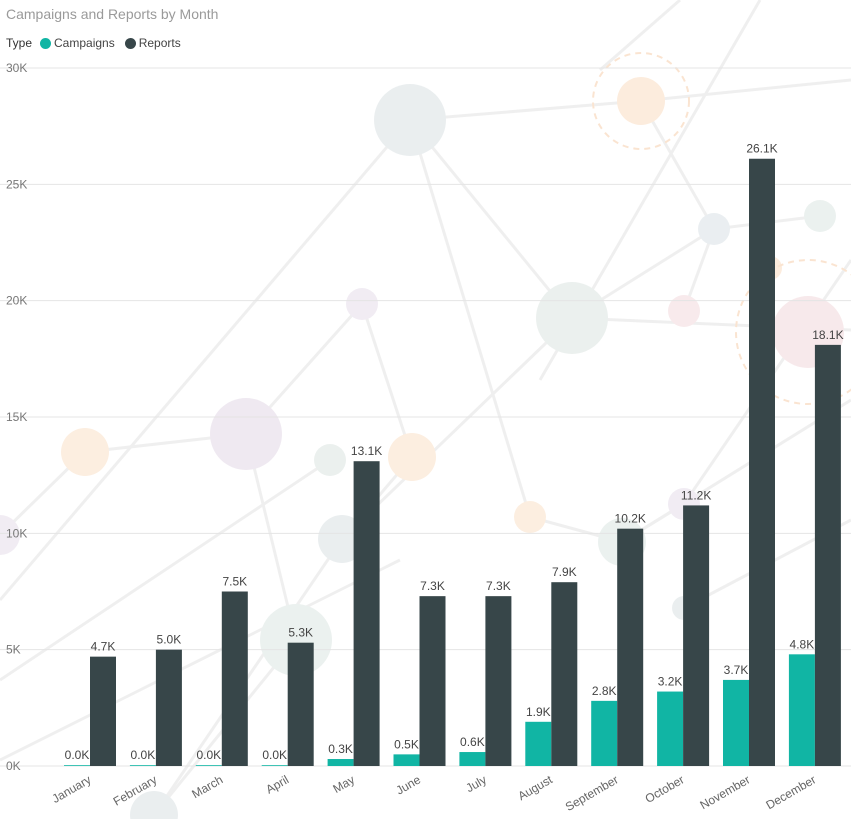 The width and height of the screenshot is (851, 819). What do you see at coordinates (696, 495) in the screenshot?
I see `data-label-reports: 11.2K` at bounding box center [696, 495].